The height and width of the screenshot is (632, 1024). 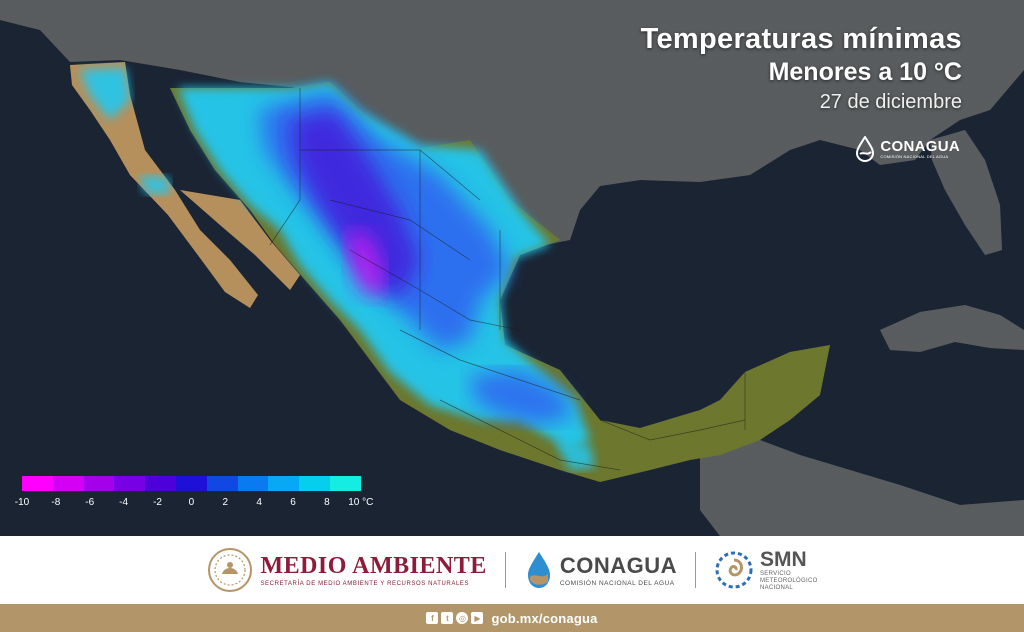 I want to click on website-link: gob.mx/conagua, so click(x=544, y=618).